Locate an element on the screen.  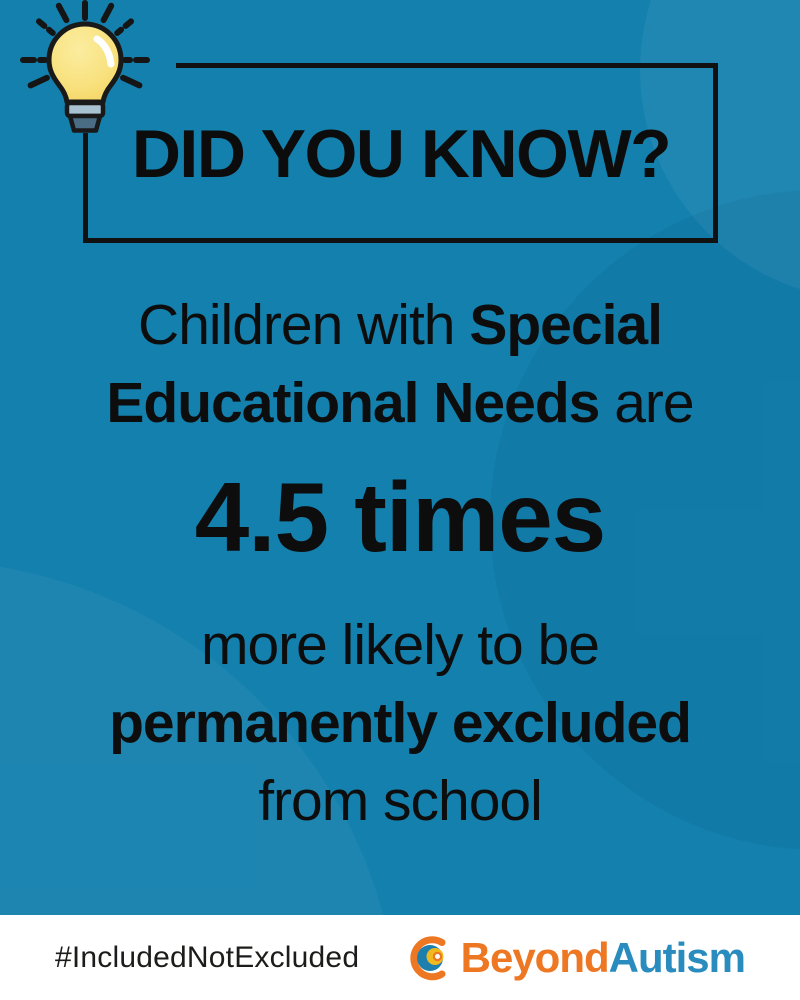
fact-segment: more likely to be is located at coordinates (400, 645).